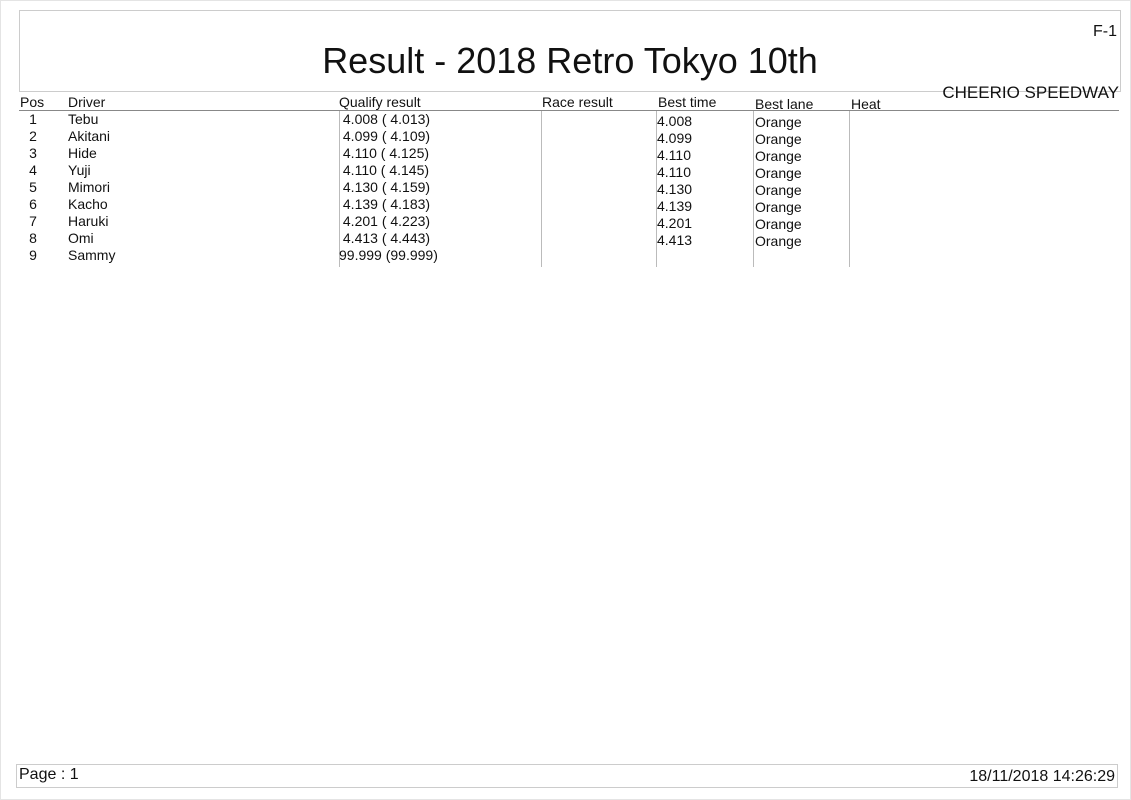 Image resolution: width=1131 pixels, height=800 pixels. I want to click on header-divider, so click(569, 110).